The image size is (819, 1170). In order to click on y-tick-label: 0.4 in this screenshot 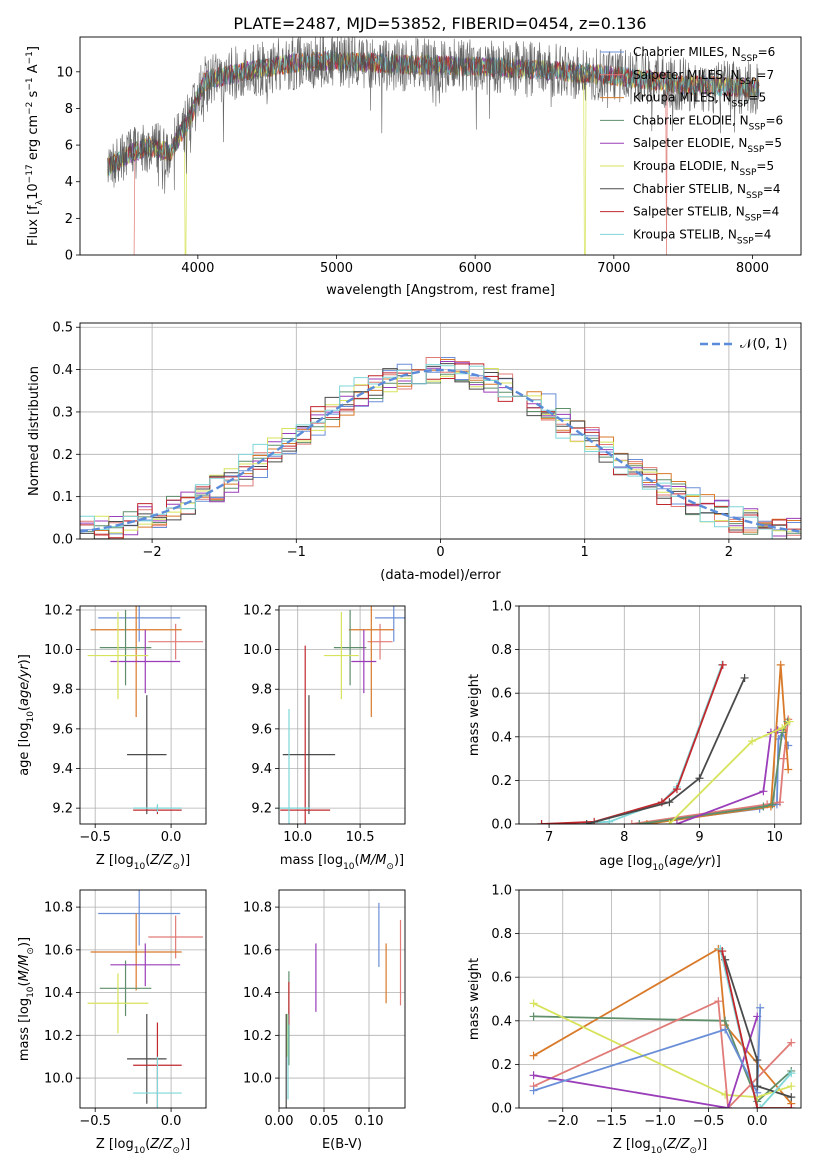, I will do `click(62, 370)`.